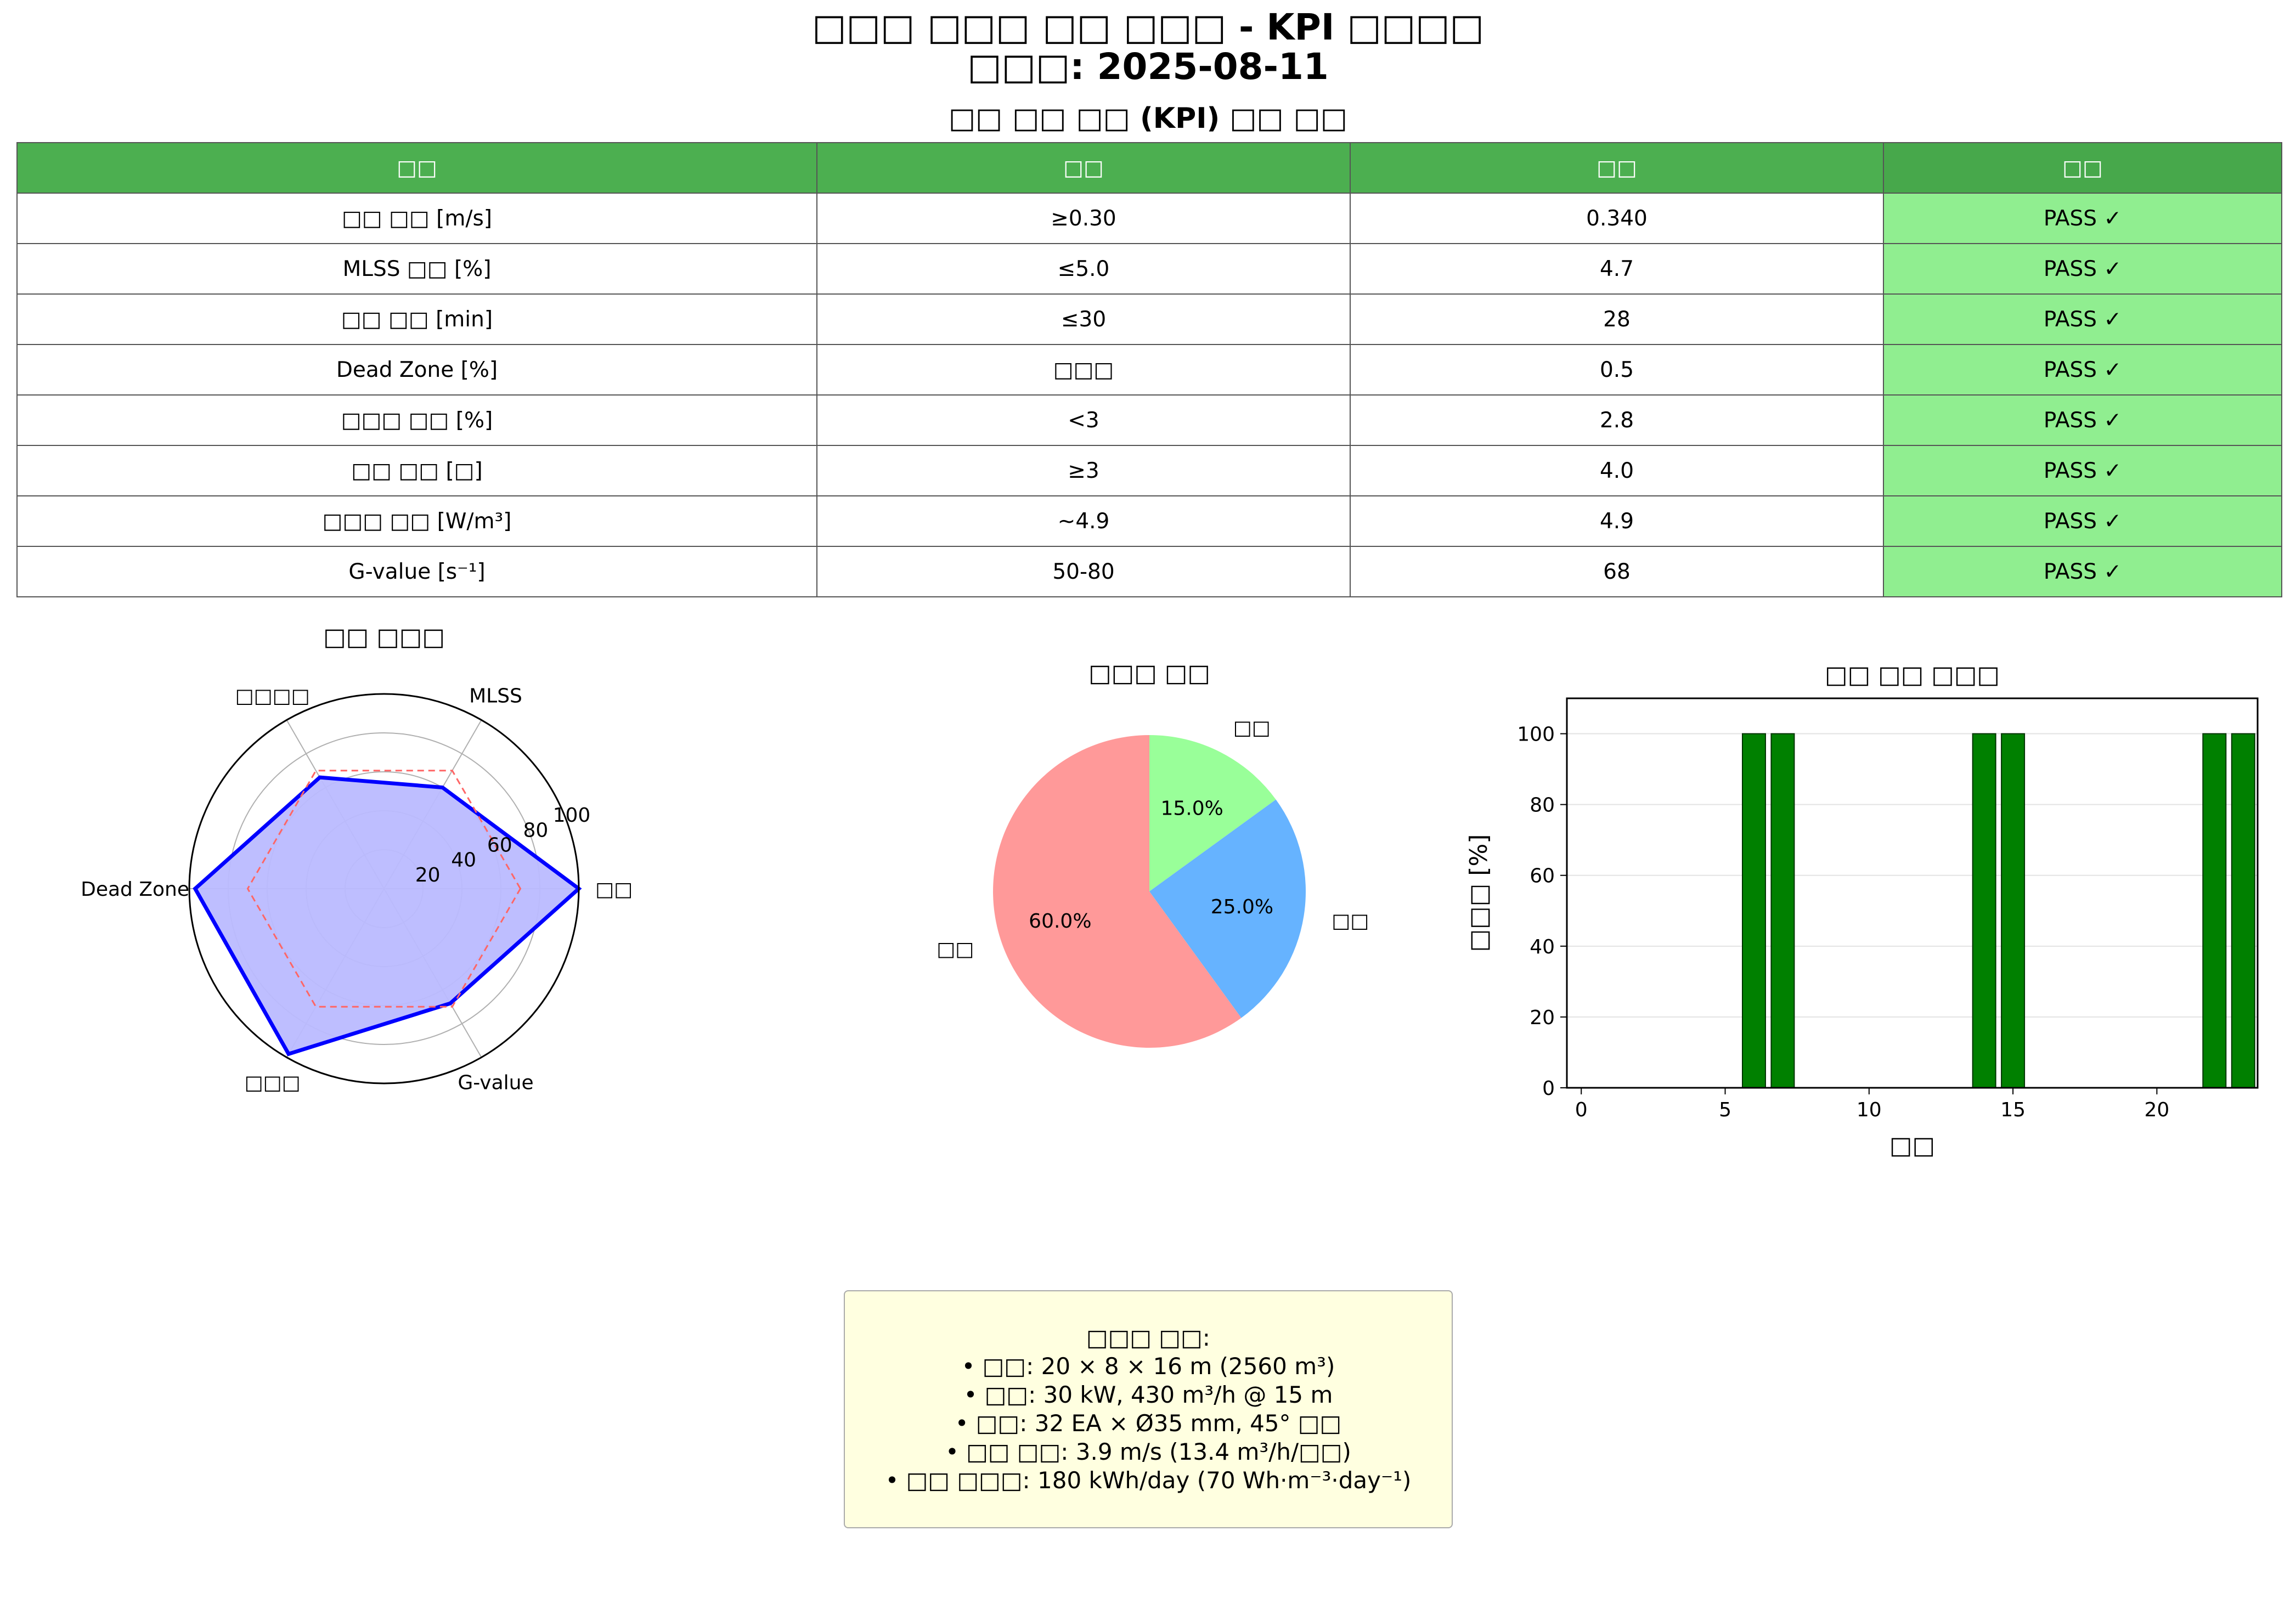 This screenshot has height=1621, width=2296. Describe the element at coordinates (2013, 1110) in the screenshot. I see `x-tick-label: 15` at that location.